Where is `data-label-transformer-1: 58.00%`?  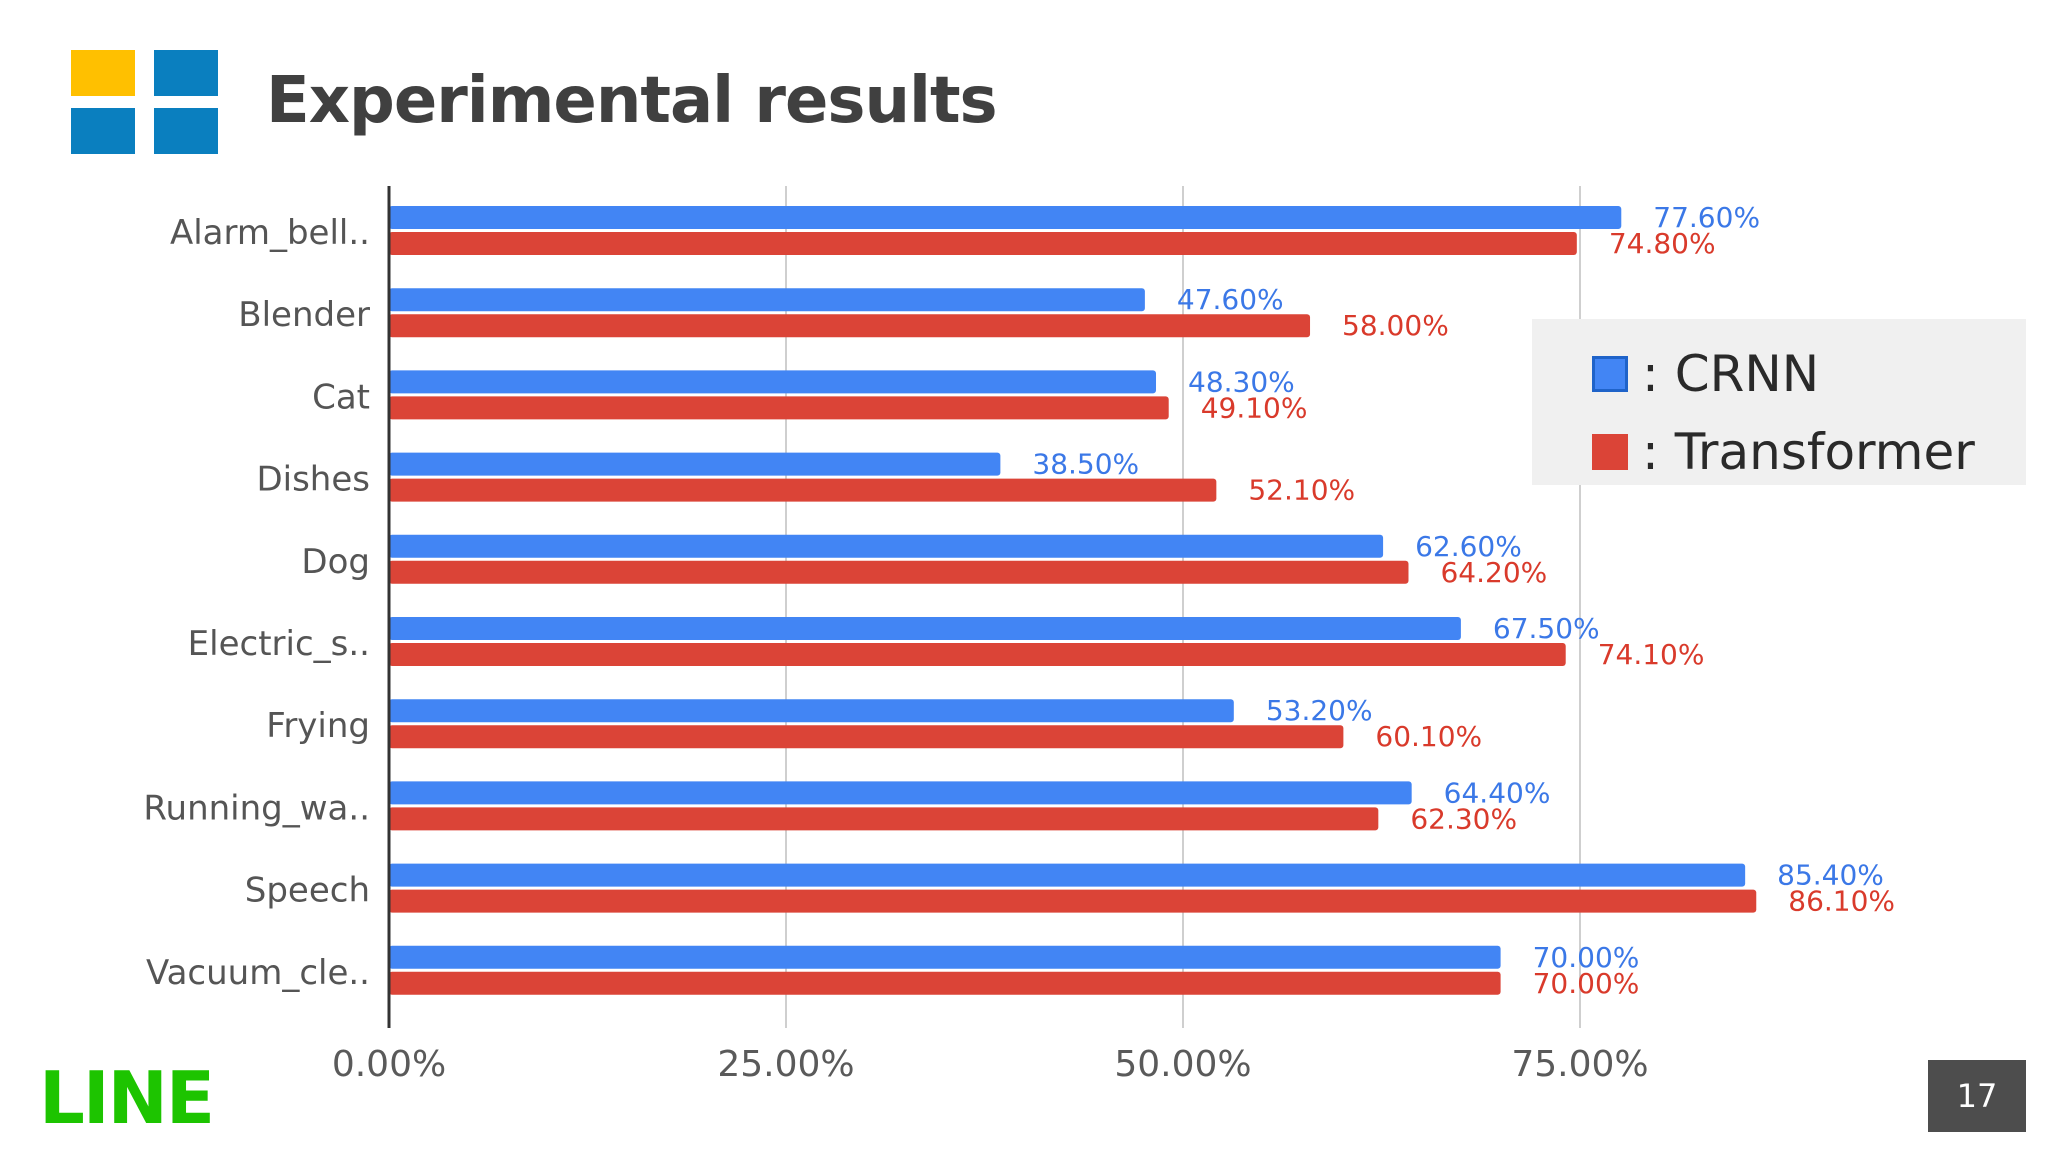
data-label-transformer-1: 58.00% is located at coordinates (1395, 325).